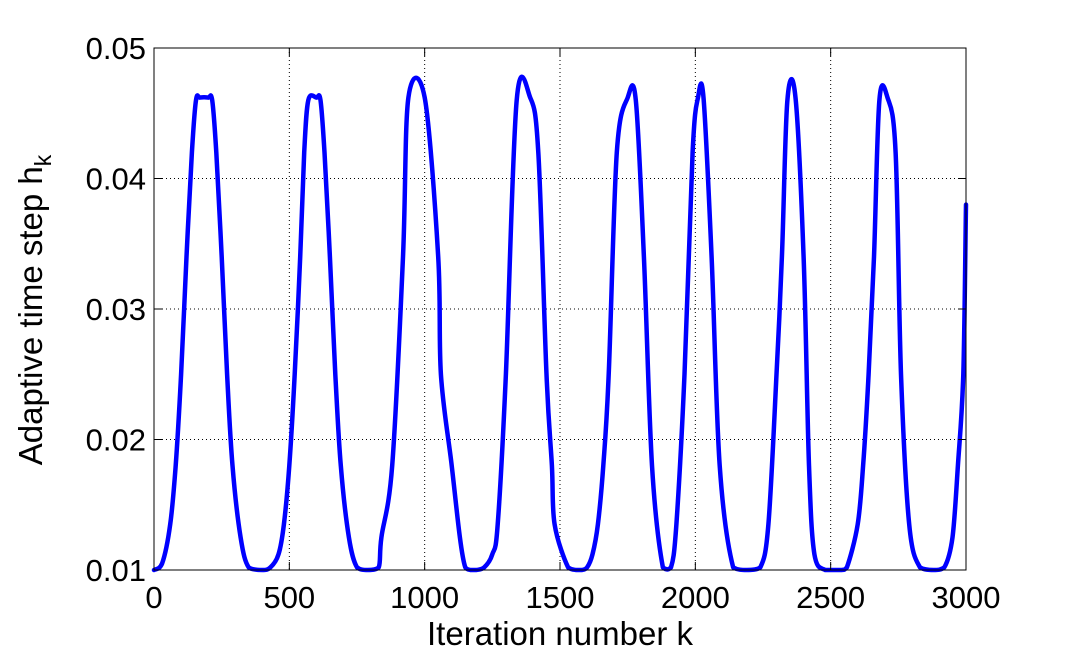 The height and width of the screenshot is (658, 1068). Describe the element at coordinates (966, 597) in the screenshot. I see `x-tick-label: 3000` at that location.